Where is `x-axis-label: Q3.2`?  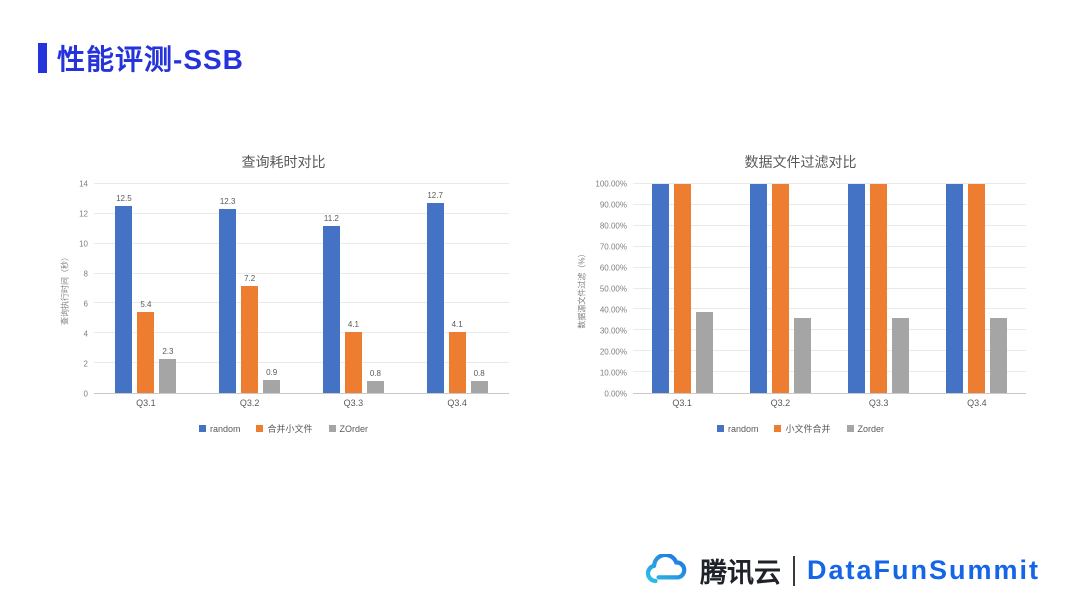
x-axis-label: Q3.2 is located at coordinates (249, 403).